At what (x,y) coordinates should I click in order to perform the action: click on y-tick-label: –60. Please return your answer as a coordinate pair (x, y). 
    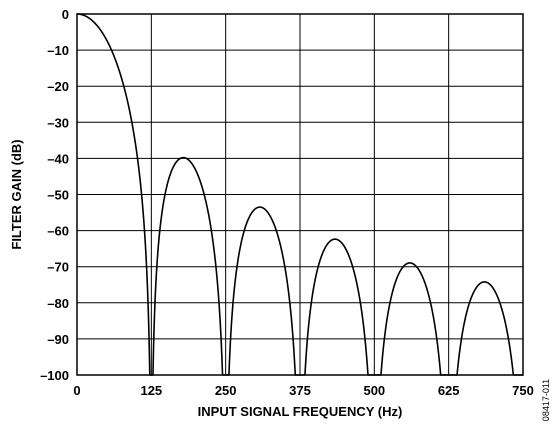
    Looking at the image, I should click on (58, 231).